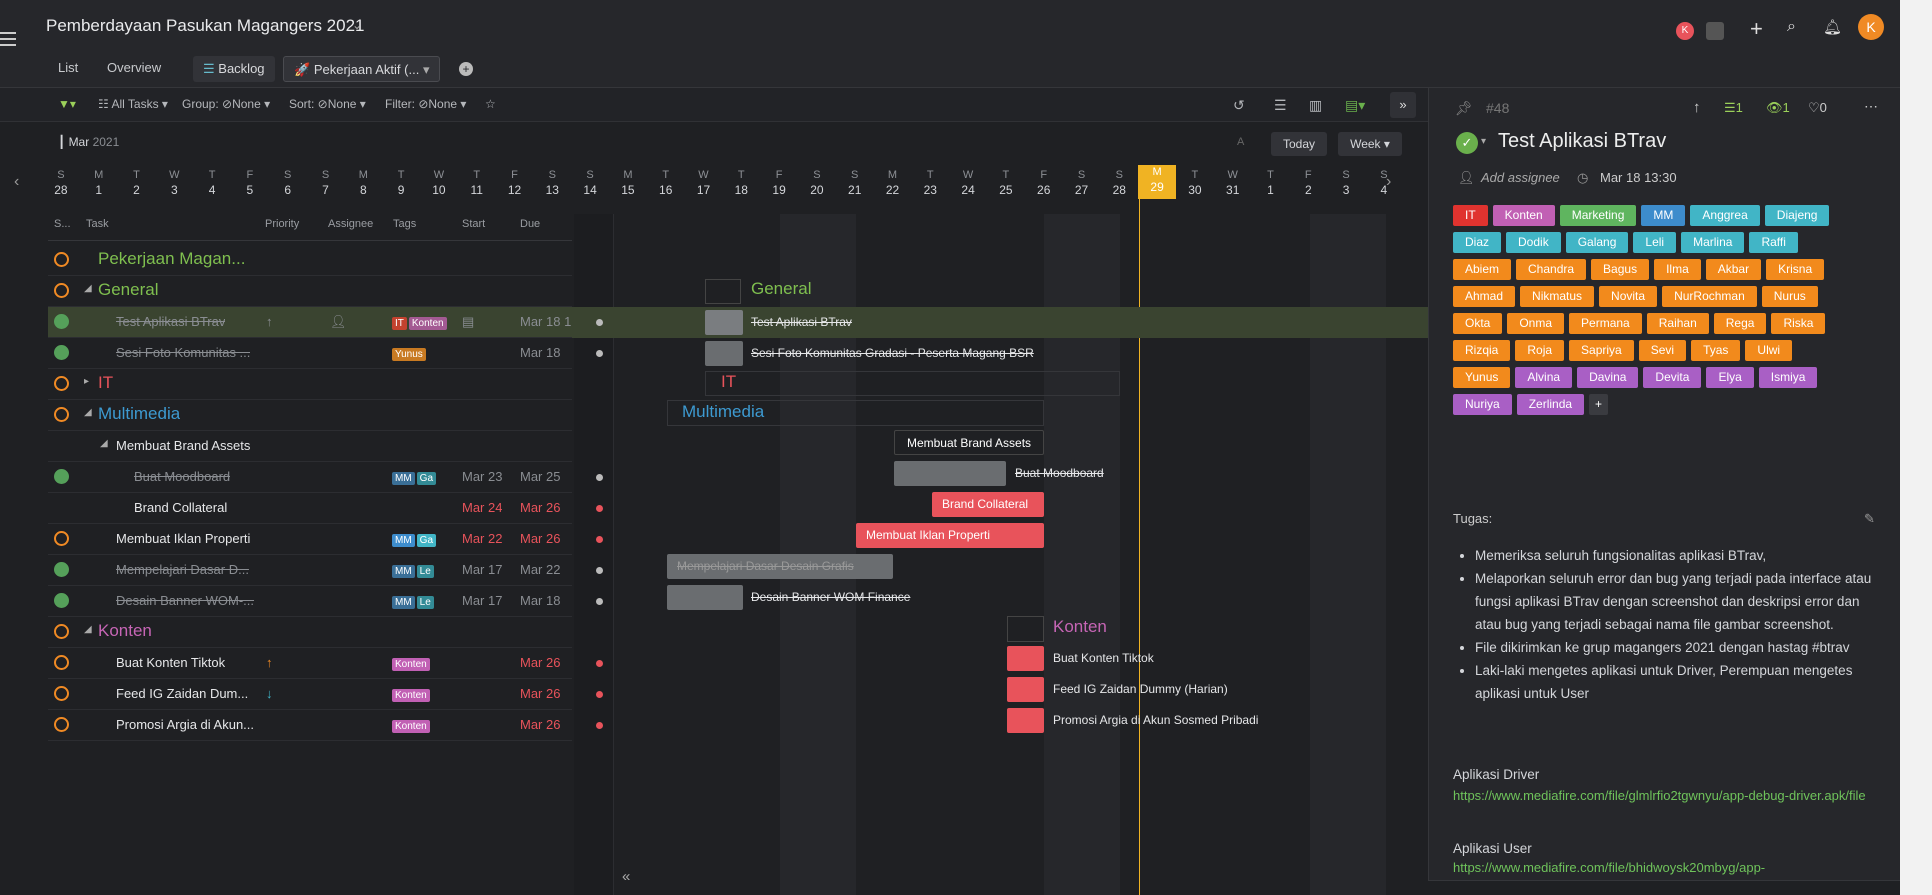  I want to click on tag-chip: Tyas, so click(1716, 350).